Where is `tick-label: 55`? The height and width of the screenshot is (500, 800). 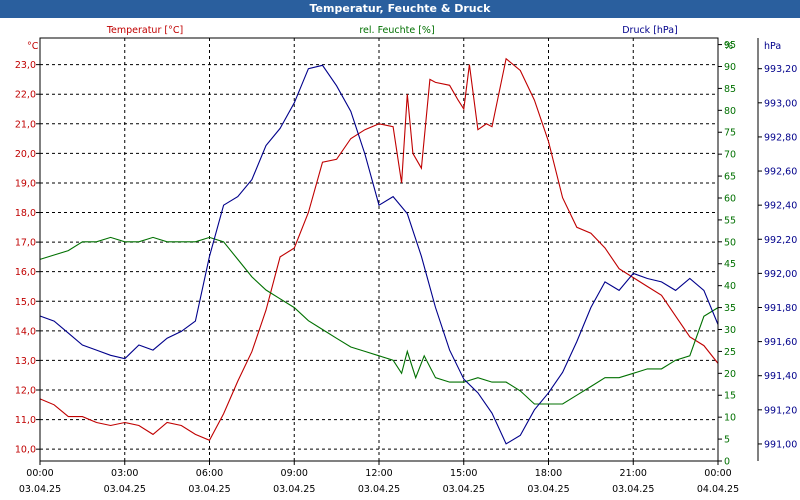 tick-label: 55 is located at coordinates (730, 220).